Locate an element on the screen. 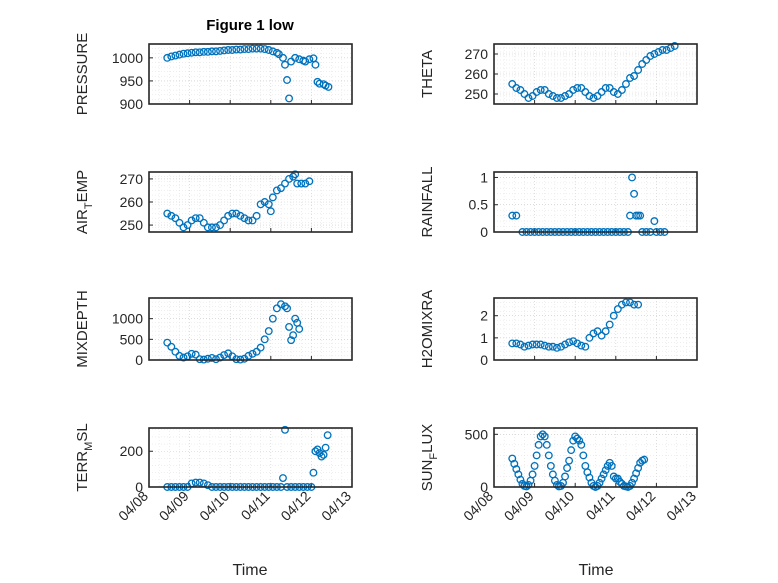 The image size is (778, 583). subplot-mixdepth: 0 500 1000 MIXDEPTH is located at coordinates (213, 329).